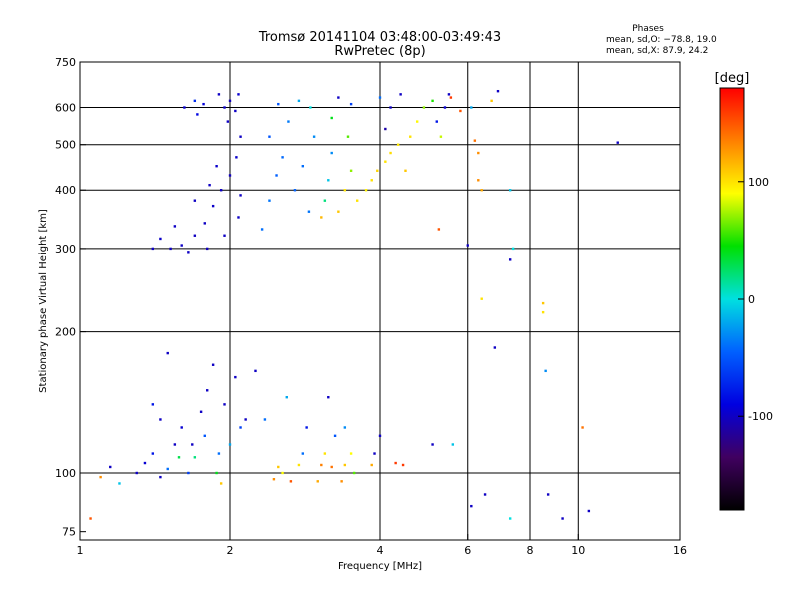 This screenshot has height=604, width=800. Describe the element at coordinates (65, 190) in the screenshot. I see `y-tick-label-400: 400` at that location.